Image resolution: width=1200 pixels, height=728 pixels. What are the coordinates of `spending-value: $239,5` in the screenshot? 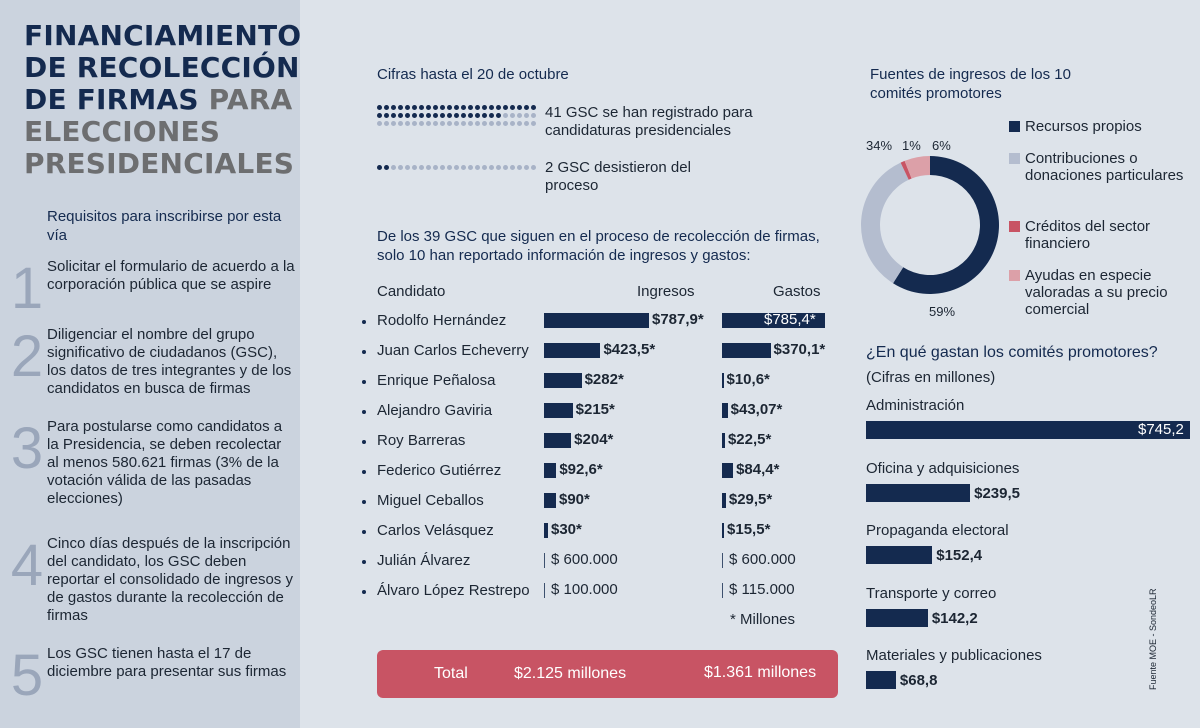 It's located at (997, 493).